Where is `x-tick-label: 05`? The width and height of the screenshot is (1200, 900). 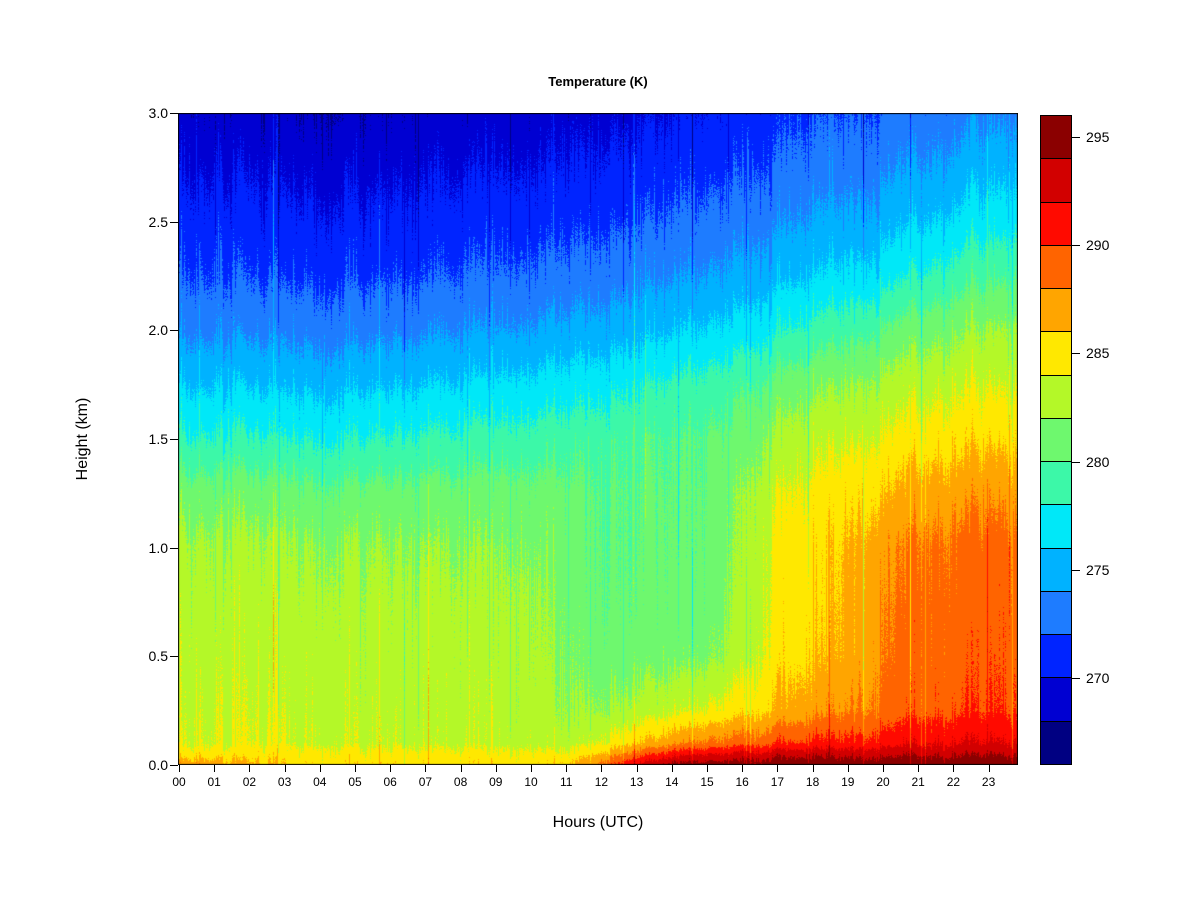
x-tick-label: 05 is located at coordinates (355, 782).